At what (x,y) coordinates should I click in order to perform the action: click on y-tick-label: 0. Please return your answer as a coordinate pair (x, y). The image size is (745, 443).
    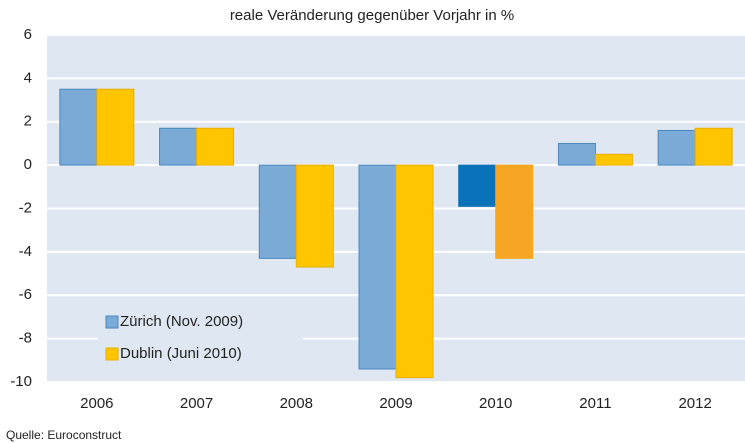
    Looking at the image, I should click on (28, 164).